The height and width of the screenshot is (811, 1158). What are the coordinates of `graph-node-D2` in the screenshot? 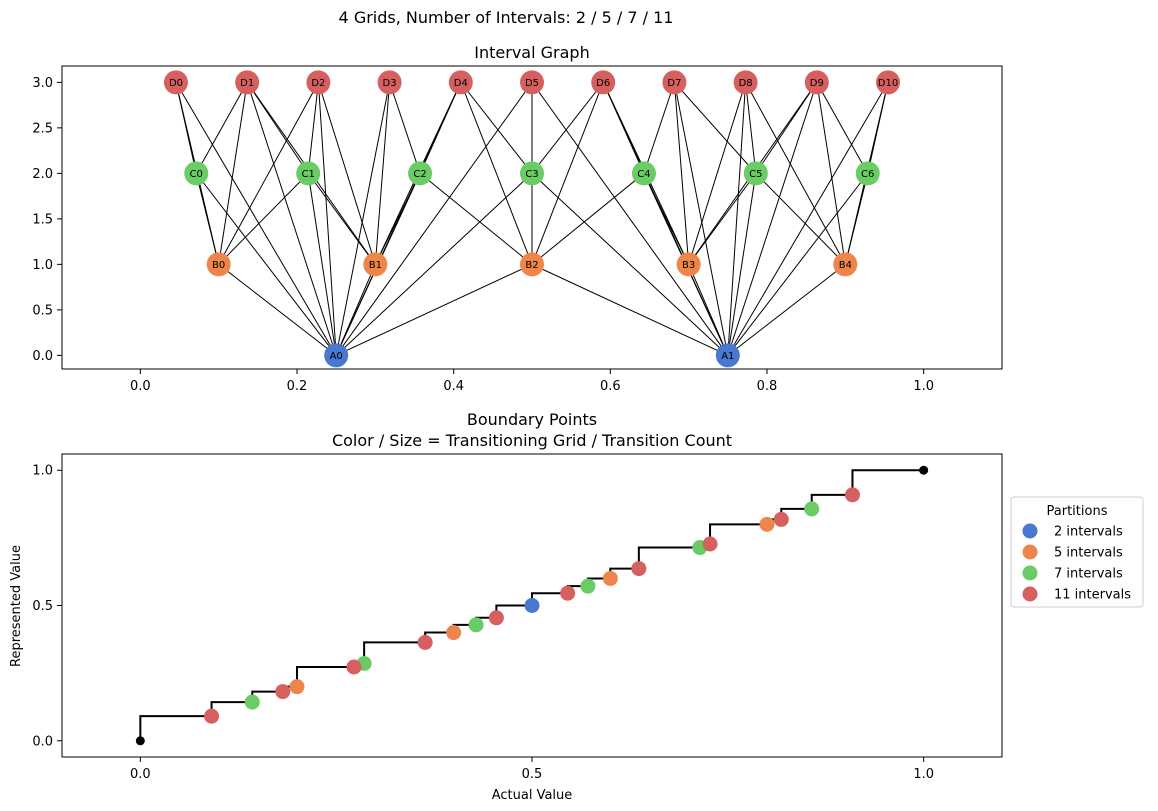 It's located at (318, 82).